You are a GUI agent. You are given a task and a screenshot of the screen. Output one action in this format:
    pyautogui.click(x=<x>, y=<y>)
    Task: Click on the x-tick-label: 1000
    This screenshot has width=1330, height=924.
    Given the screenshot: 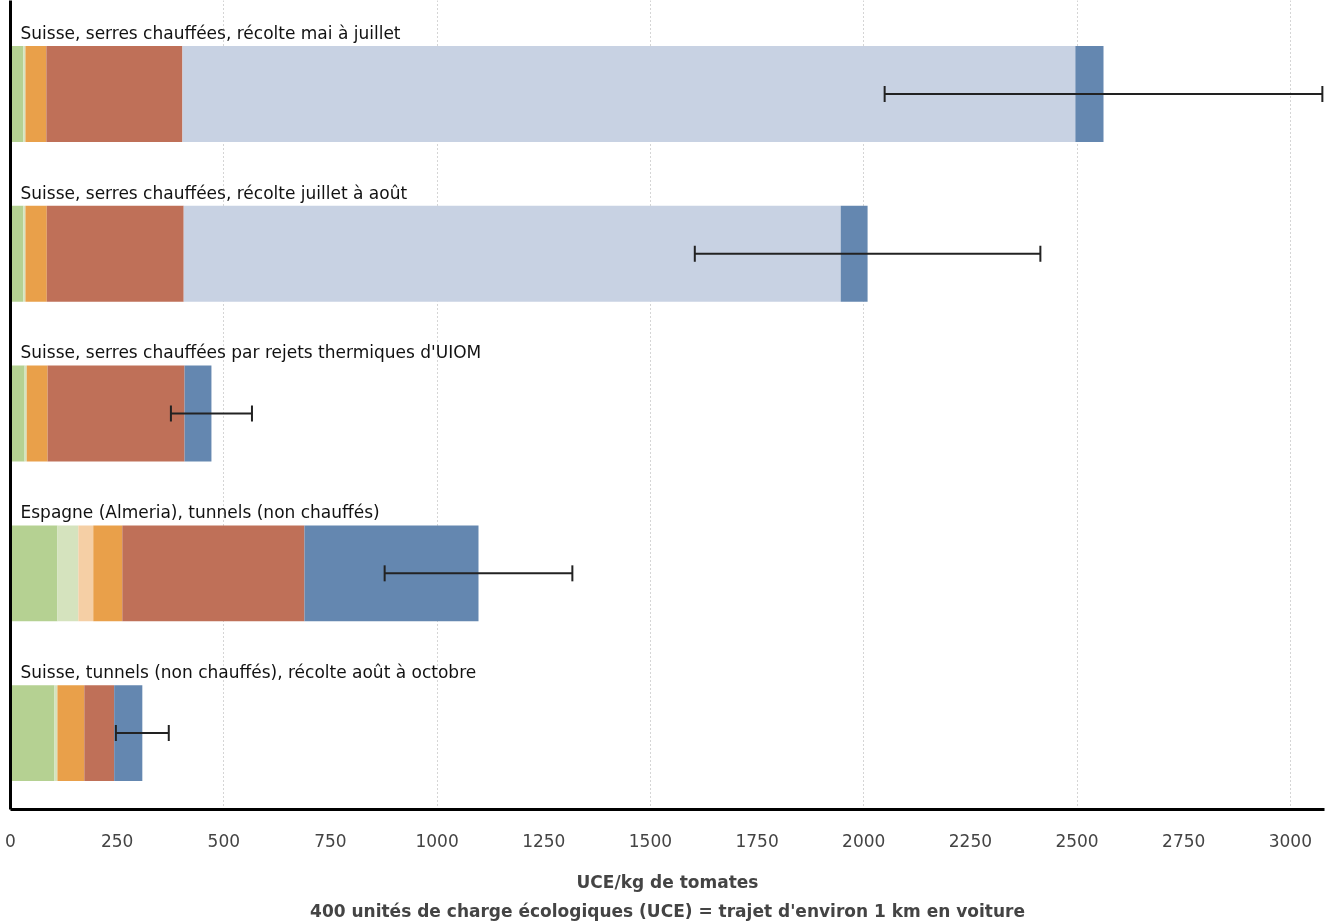 What is the action you would take?
    pyautogui.click(x=437, y=840)
    